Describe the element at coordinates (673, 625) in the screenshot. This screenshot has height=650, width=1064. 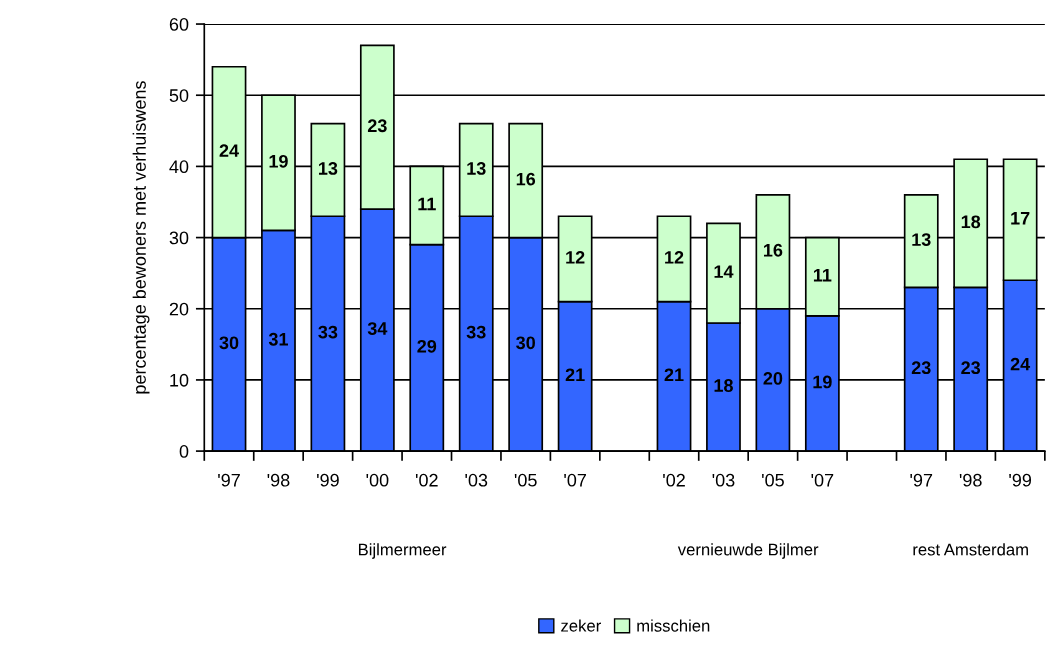
I see `legend-label: misschien` at that location.